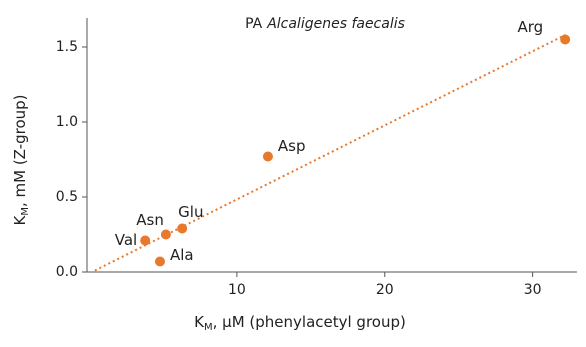 This screenshot has height=347, width=586. I want to click on point-label: Arg, so click(530, 27).